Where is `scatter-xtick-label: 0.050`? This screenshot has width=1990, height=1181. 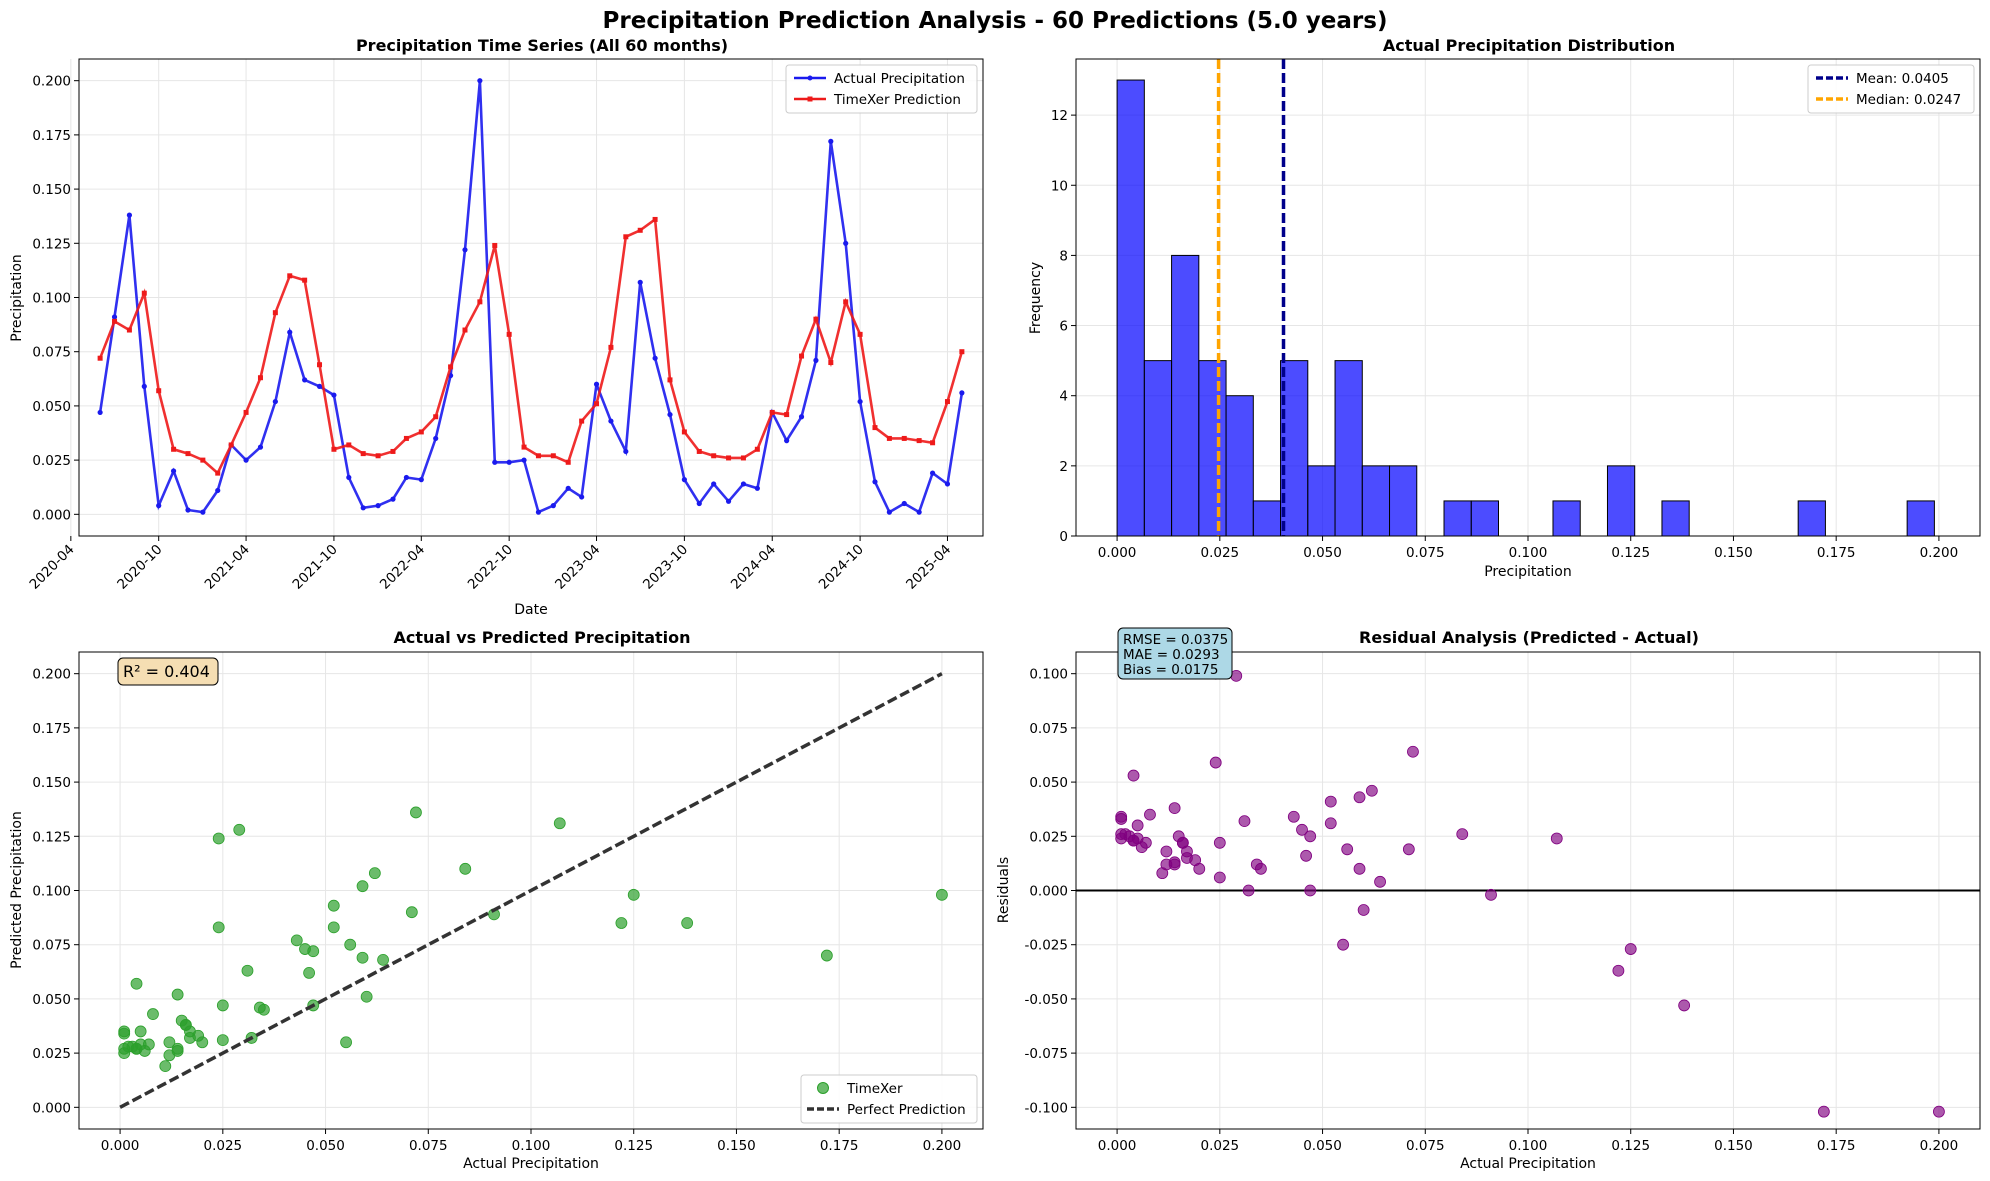 scatter-xtick-label: 0.050 is located at coordinates (325, 1146).